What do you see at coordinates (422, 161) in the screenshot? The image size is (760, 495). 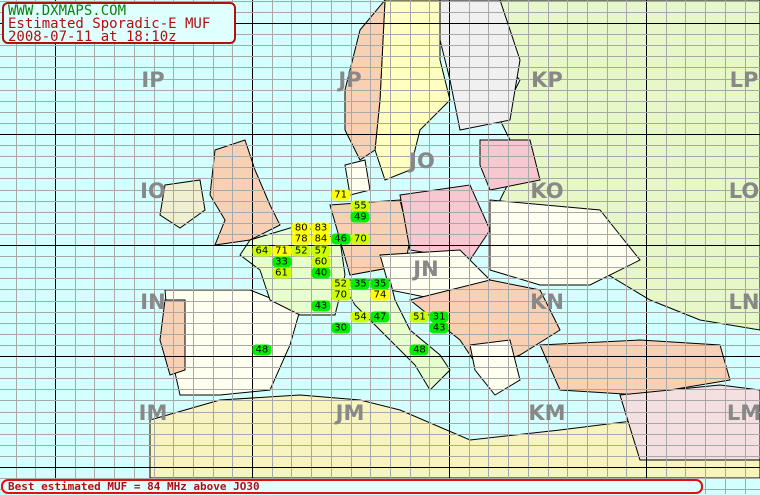 I see `field-label-jo: JO` at bounding box center [422, 161].